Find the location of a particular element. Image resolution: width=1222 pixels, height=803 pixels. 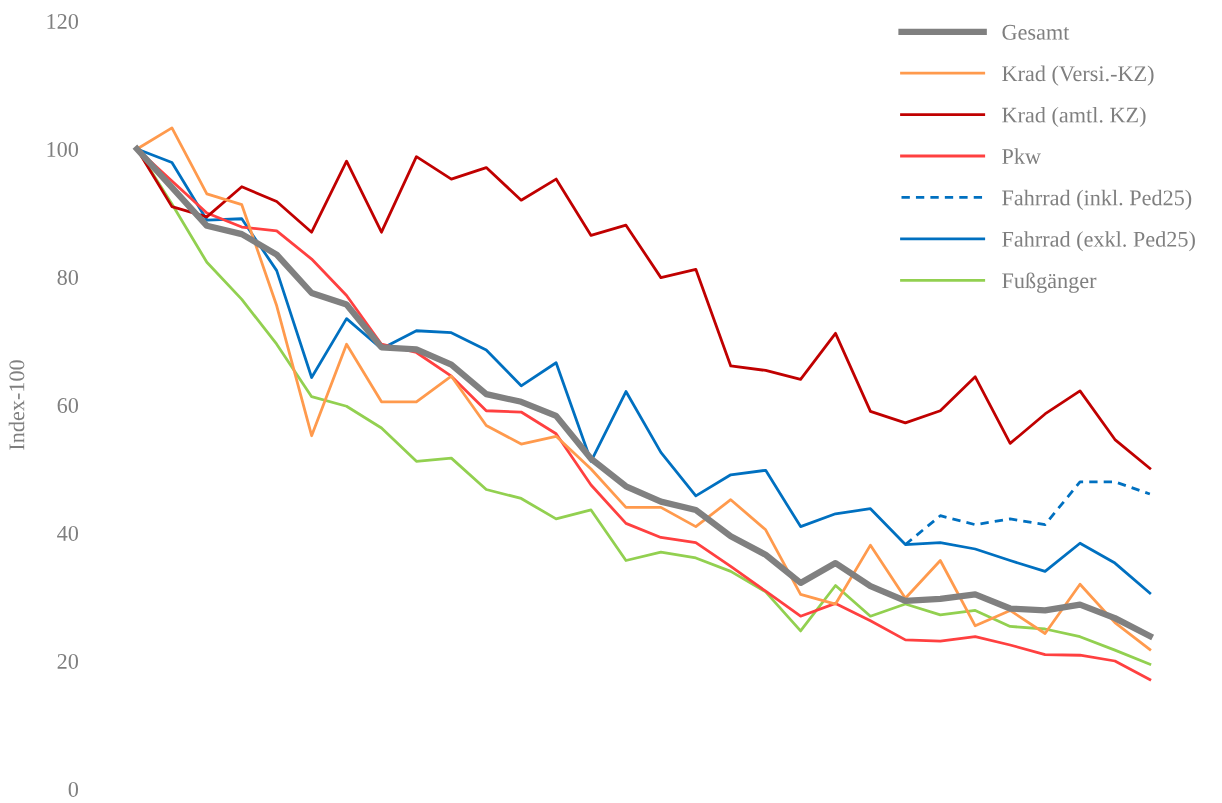

y-tick-label: 40 is located at coordinates (68, 533).